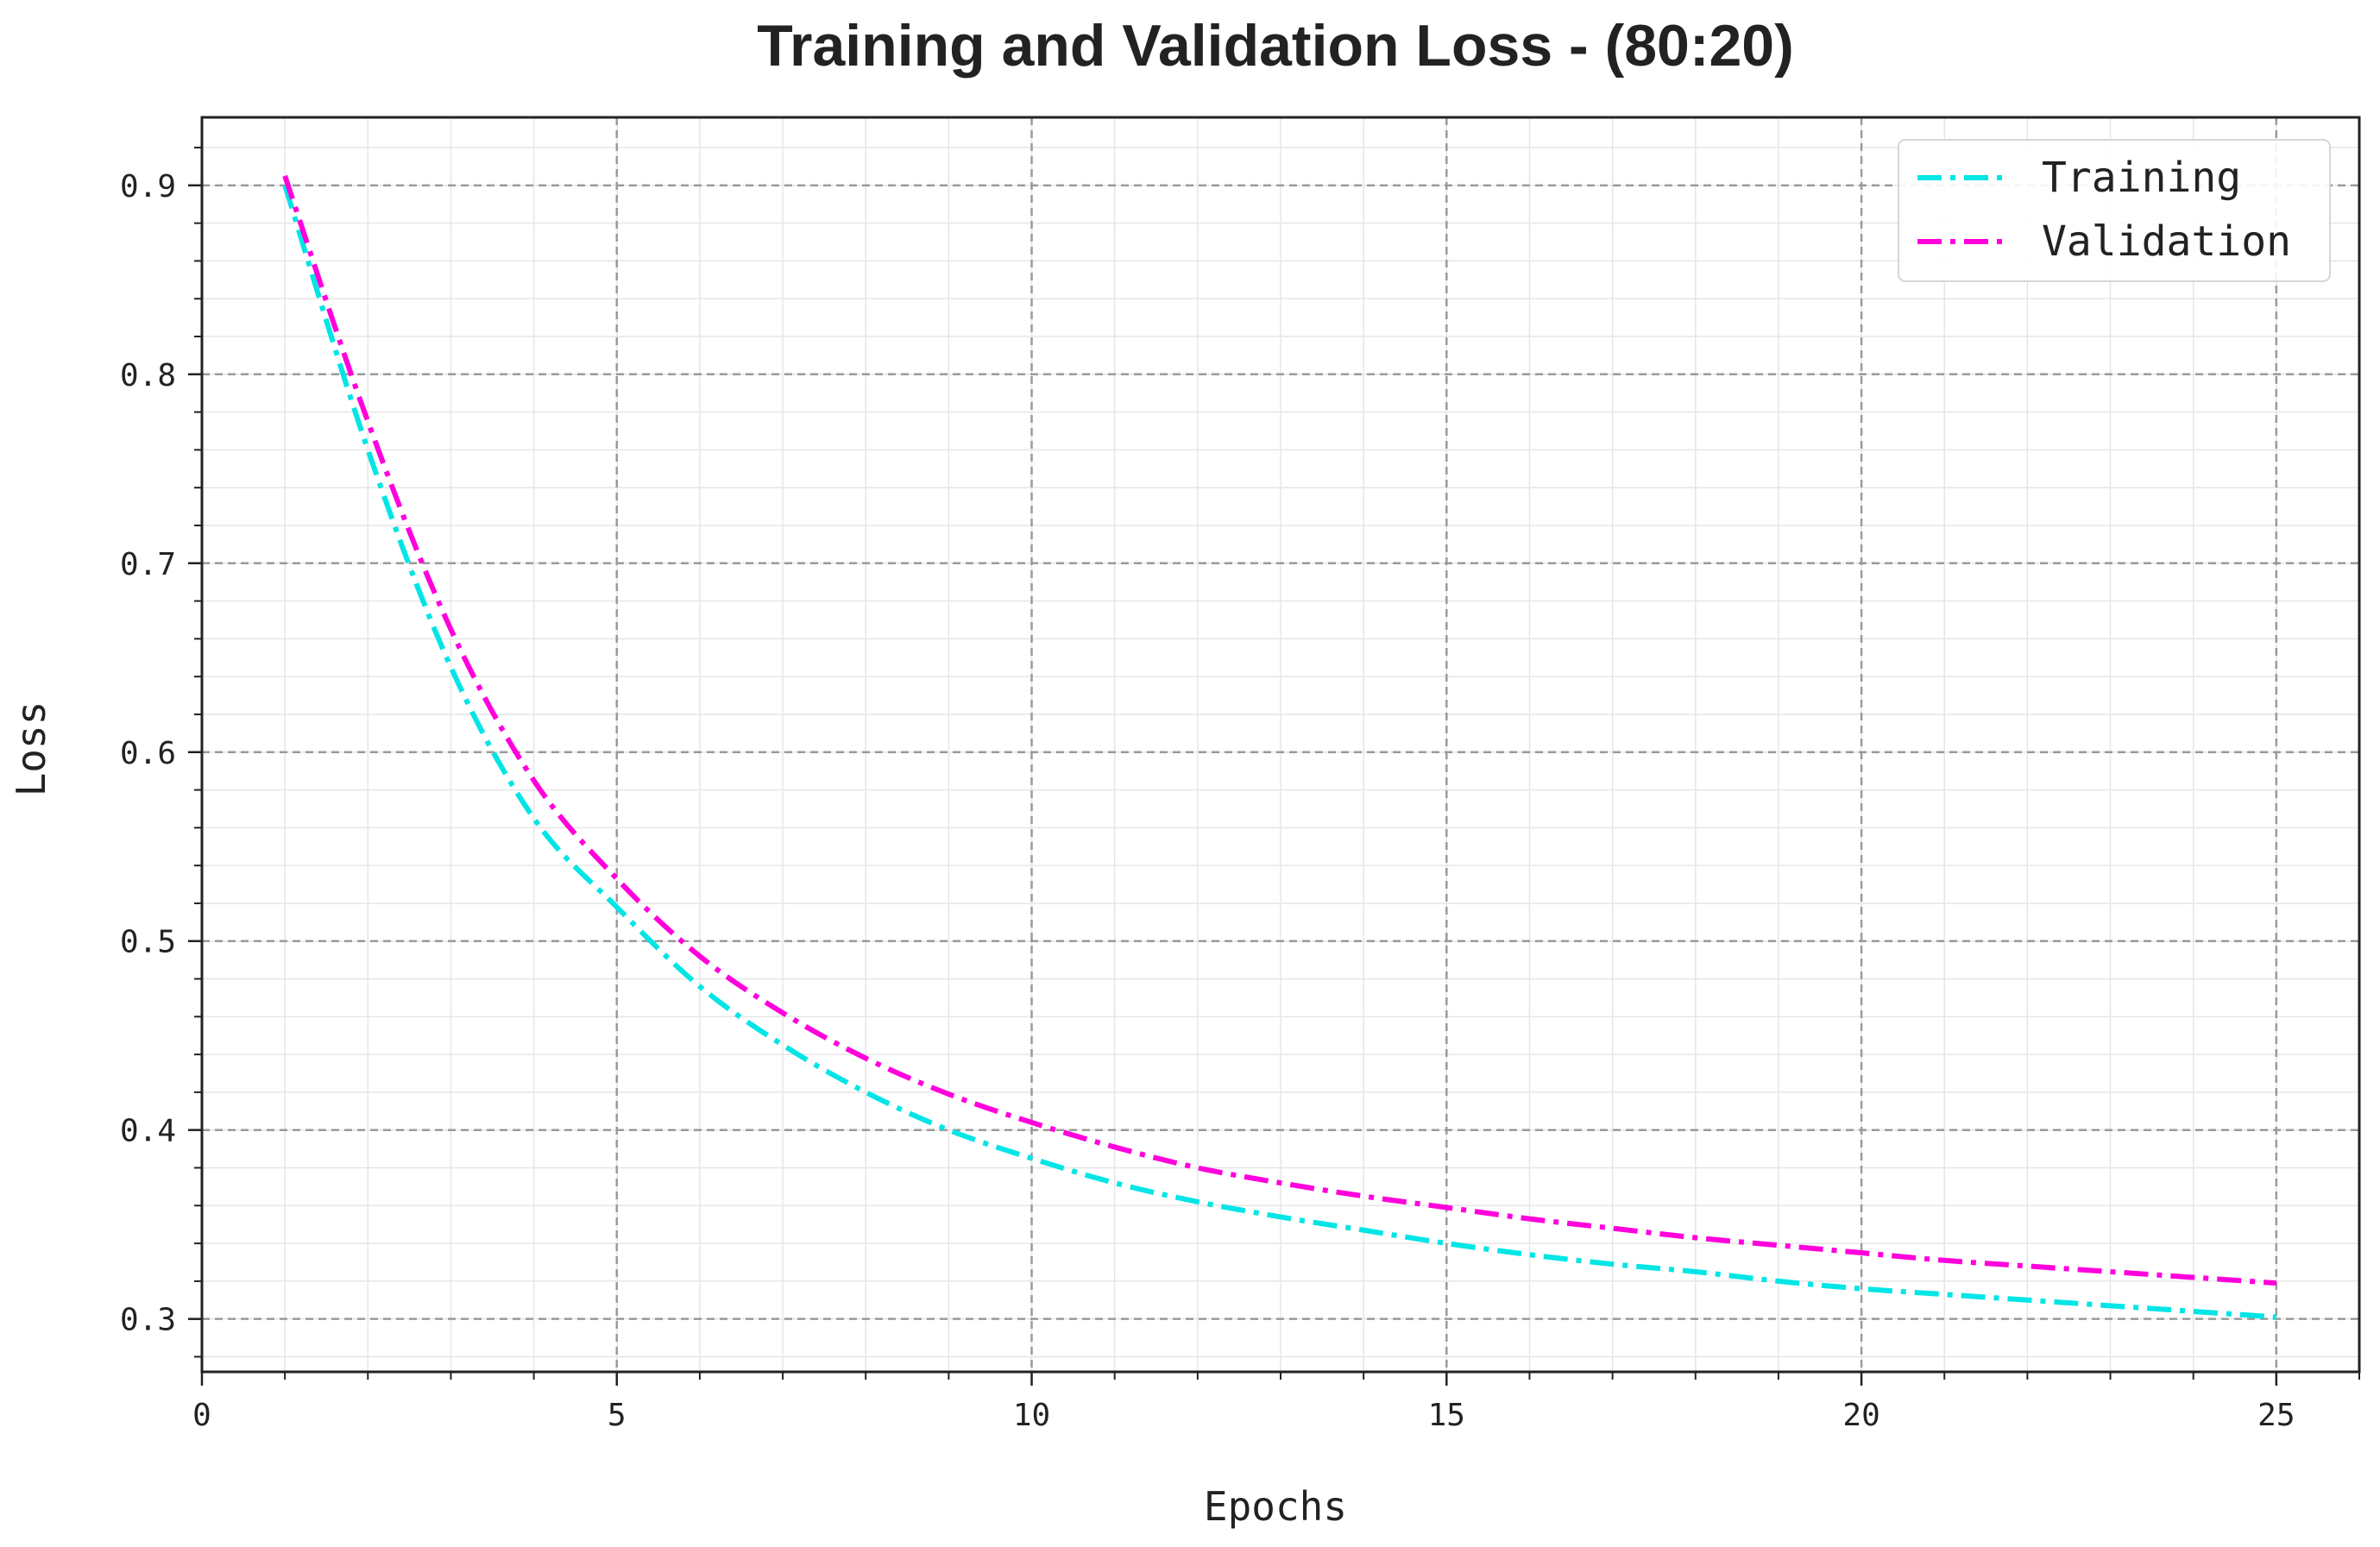  Describe the element at coordinates (148, 1320) in the screenshot. I see `y-tick-label: 0.3` at that location.